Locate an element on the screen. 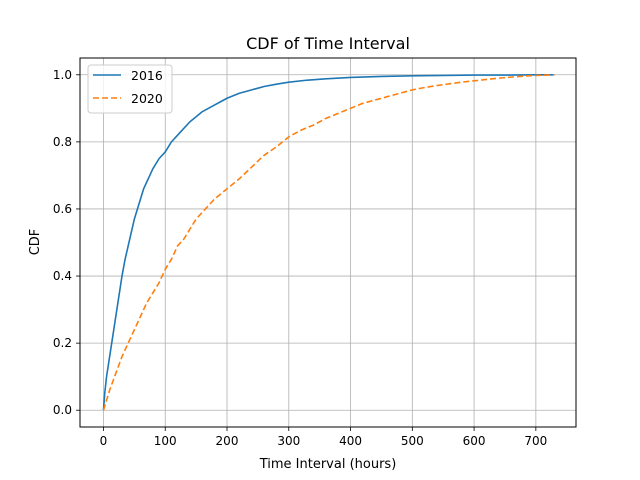  legend-box is located at coordinates (130, 89).